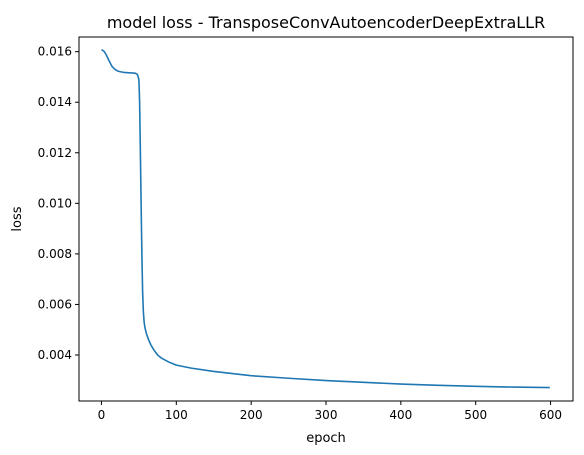  What do you see at coordinates (400, 415) in the screenshot?
I see `x-tick-label: 400` at bounding box center [400, 415].